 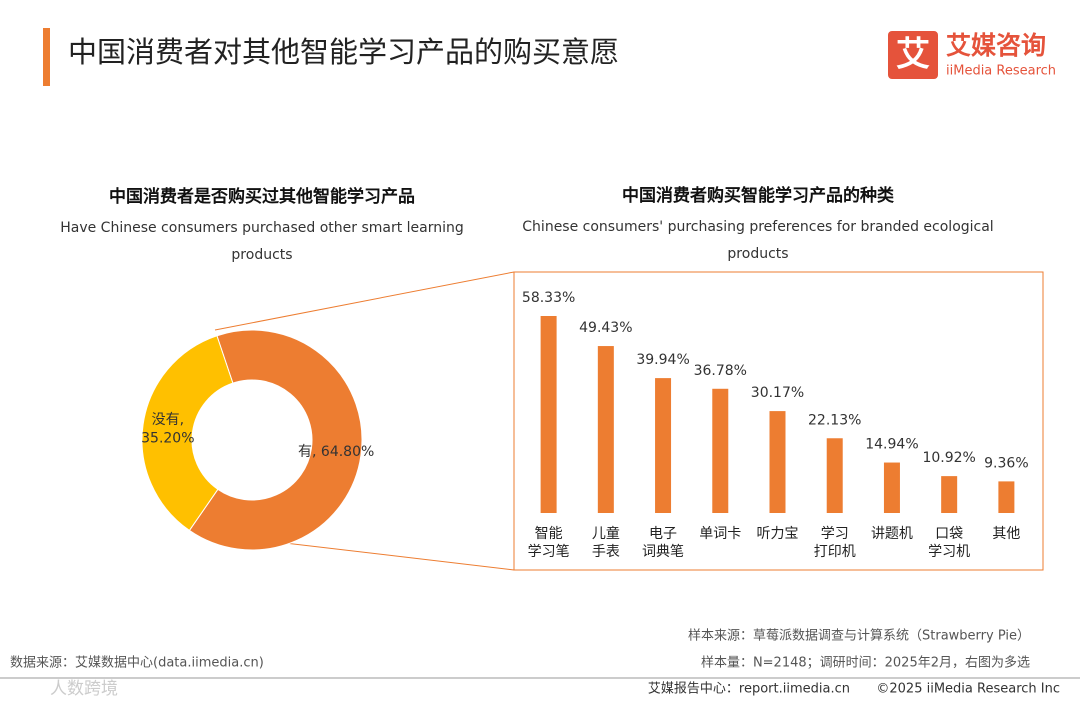 I want to click on data-label: 22.13%, so click(x=834, y=420).